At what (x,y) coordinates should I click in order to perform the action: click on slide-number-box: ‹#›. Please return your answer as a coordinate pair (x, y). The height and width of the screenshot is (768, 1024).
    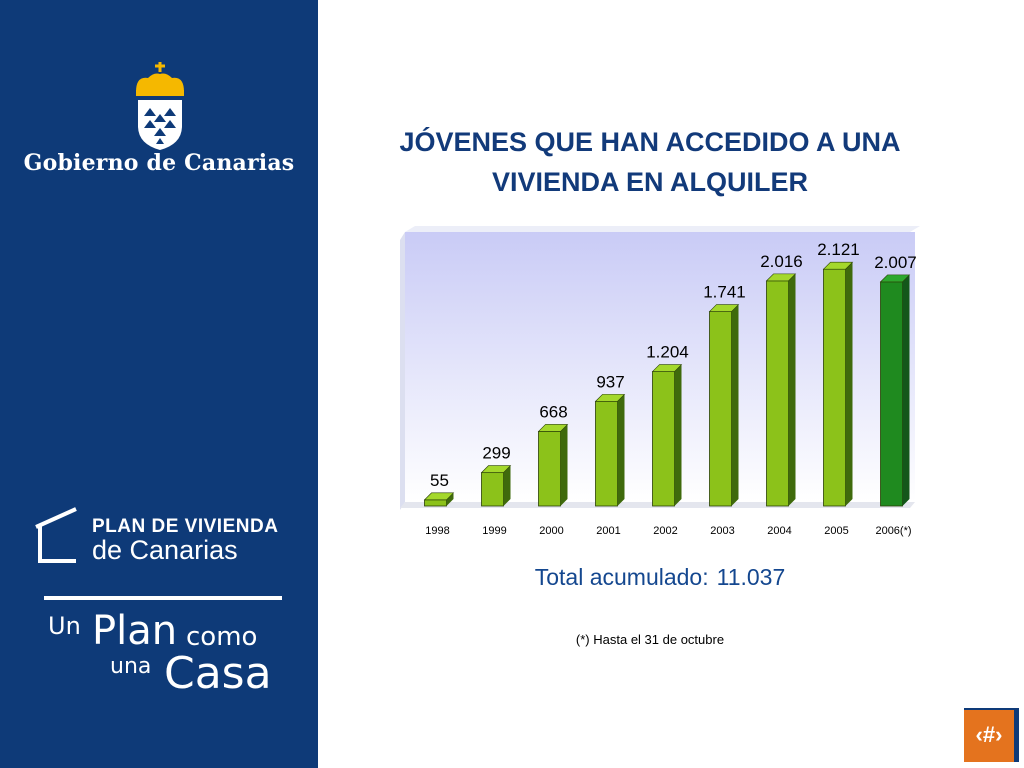
    Looking at the image, I should click on (991, 735).